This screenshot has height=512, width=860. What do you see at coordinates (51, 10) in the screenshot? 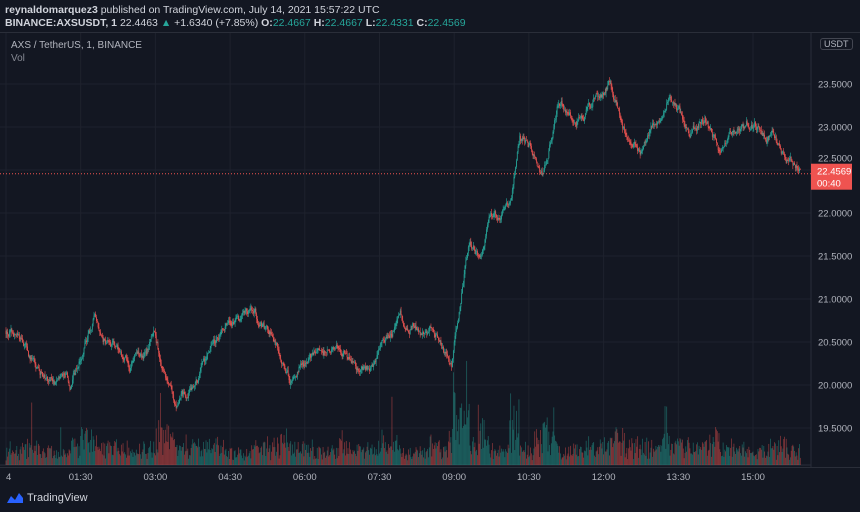
I see `author: reynaldomarquez3` at bounding box center [51, 10].